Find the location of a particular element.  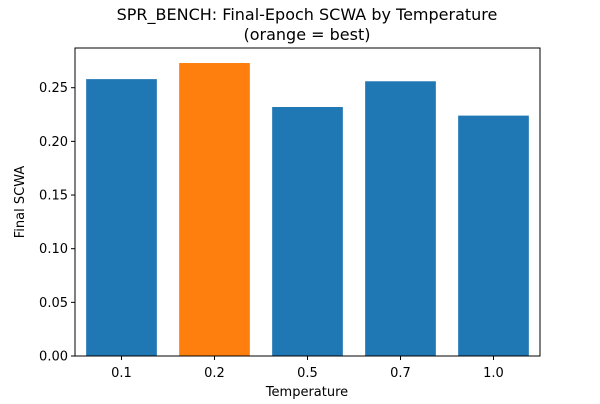

x-axis-label: Temperature is located at coordinates (306, 392).